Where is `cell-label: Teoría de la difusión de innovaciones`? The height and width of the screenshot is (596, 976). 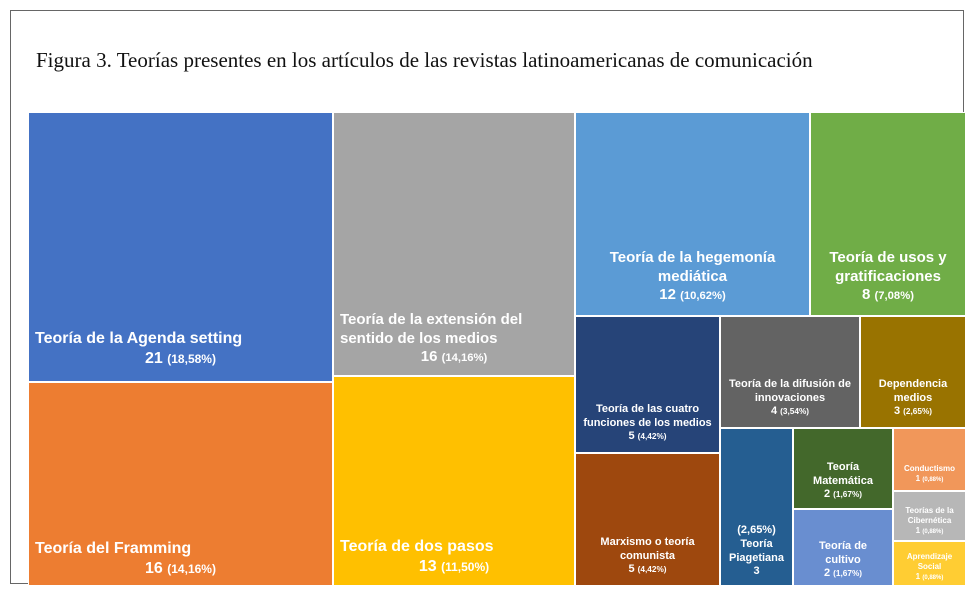 cell-label: Teoría de la difusión de innovaciones is located at coordinates (790, 390).